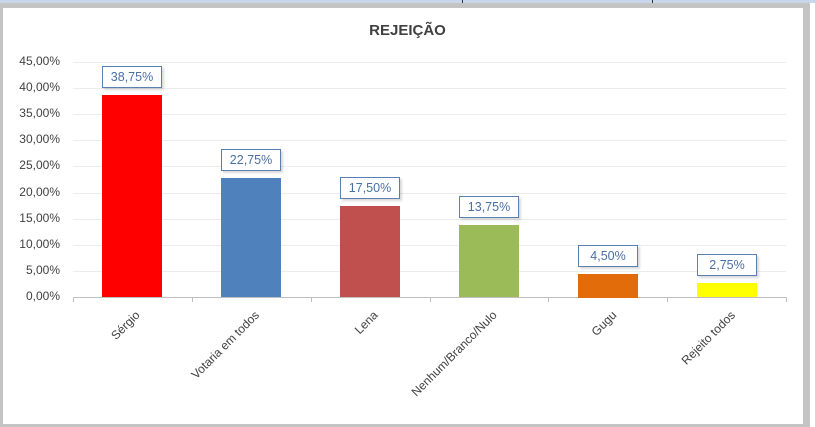  Describe the element at coordinates (39, 139) in the screenshot. I see `y-tick-label: 30,00%` at that location.